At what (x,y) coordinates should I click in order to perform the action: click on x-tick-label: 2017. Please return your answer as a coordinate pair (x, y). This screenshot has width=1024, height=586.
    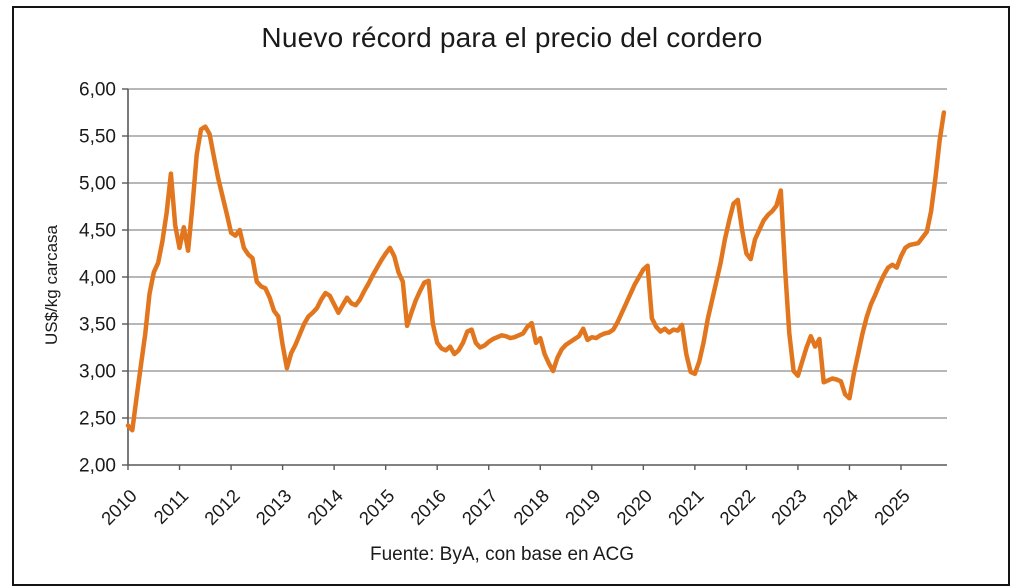
    Looking at the image, I should click on (480, 507).